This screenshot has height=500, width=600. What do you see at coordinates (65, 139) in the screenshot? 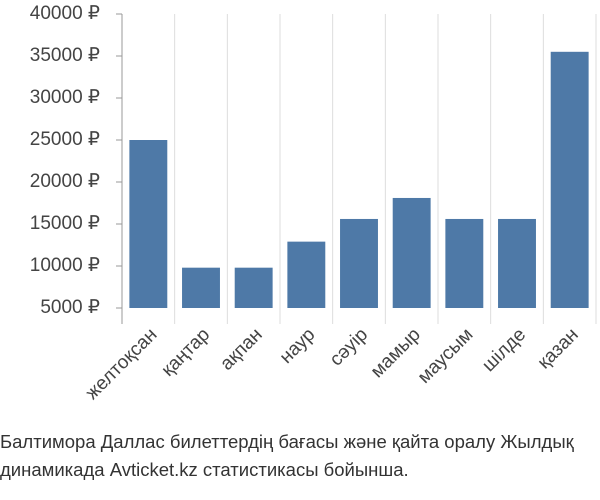
I see `y-tick-label: 25000 ₽` at bounding box center [65, 139].